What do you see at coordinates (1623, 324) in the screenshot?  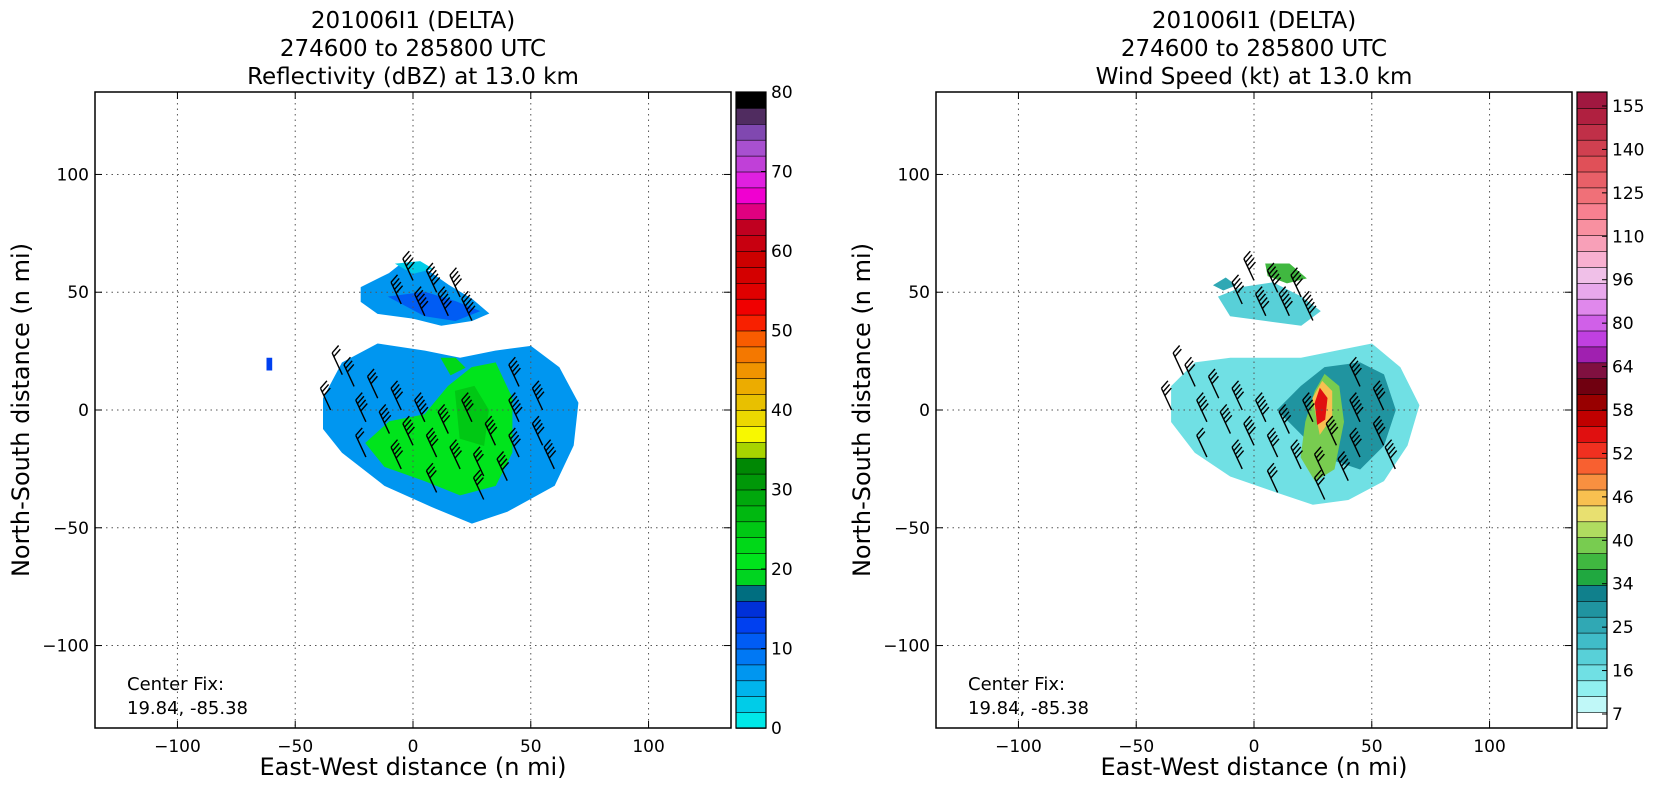 I see `colorbar-tick-label: 80` at bounding box center [1623, 324].